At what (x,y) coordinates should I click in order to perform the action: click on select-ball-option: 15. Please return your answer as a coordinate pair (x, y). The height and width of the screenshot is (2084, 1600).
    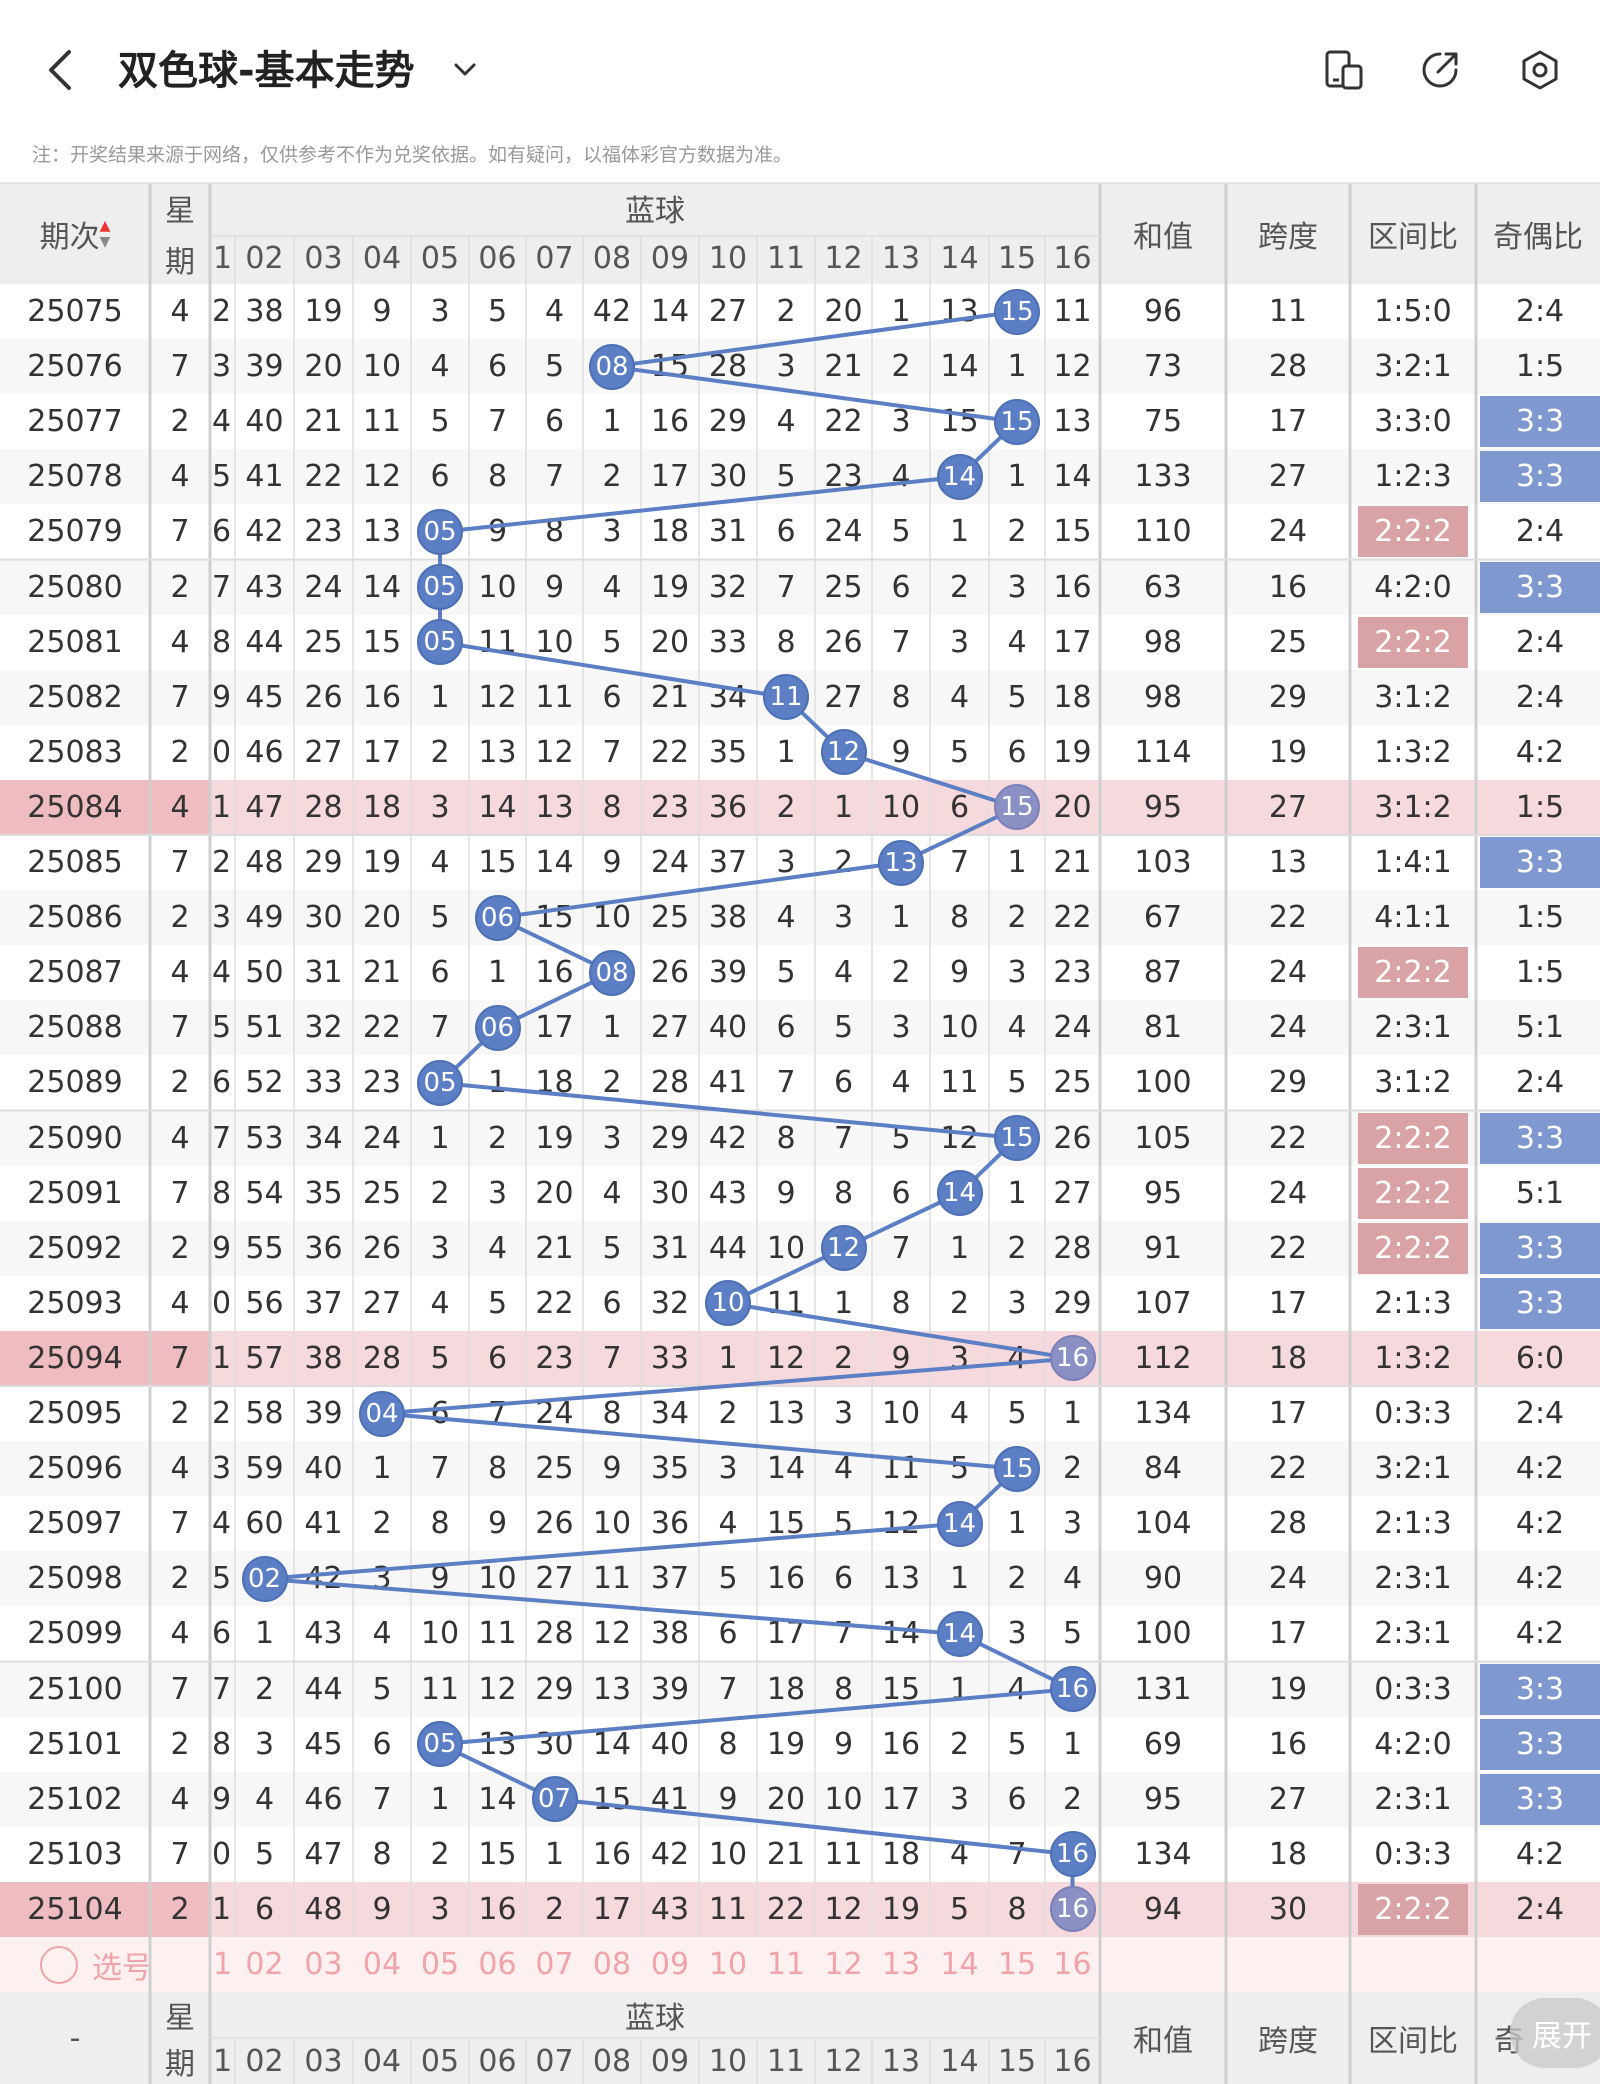
    Looking at the image, I should click on (1017, 1965).